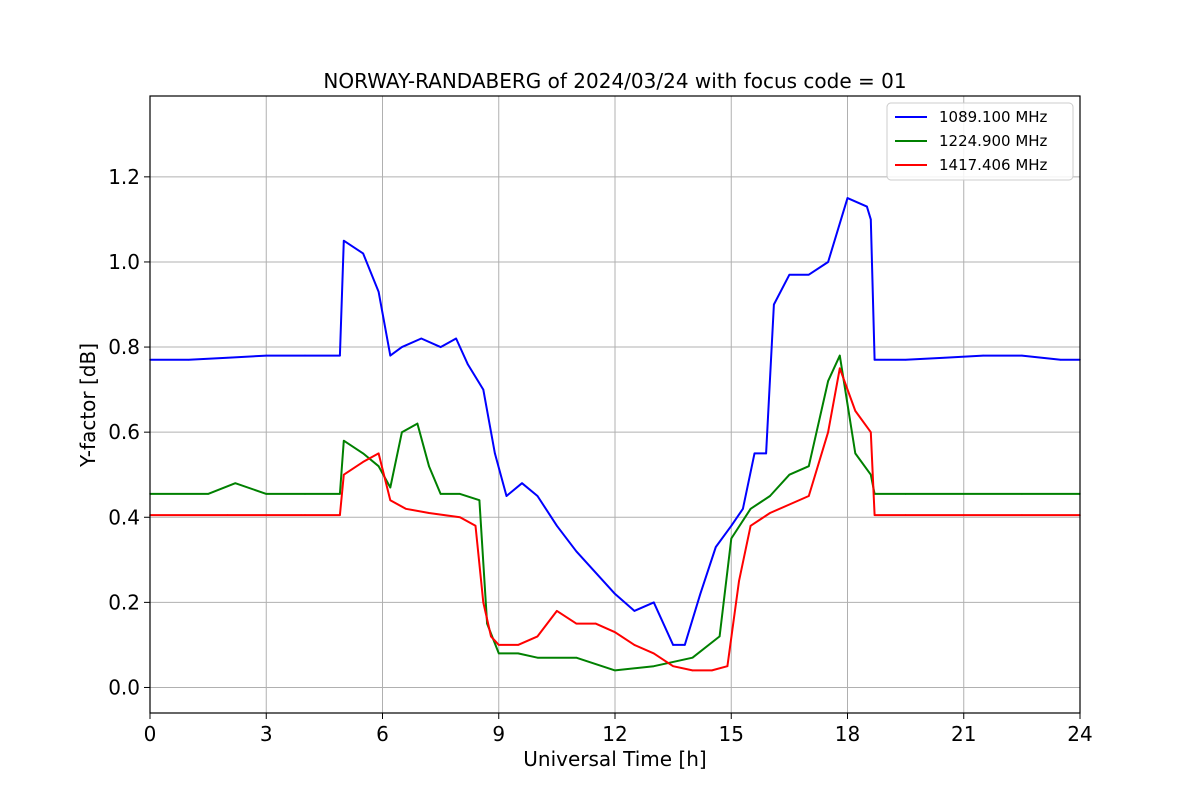 This screenshot has width=1200, height=804. I want to click on legend-label-3: 1417.406 MHz, so click(993, 165).